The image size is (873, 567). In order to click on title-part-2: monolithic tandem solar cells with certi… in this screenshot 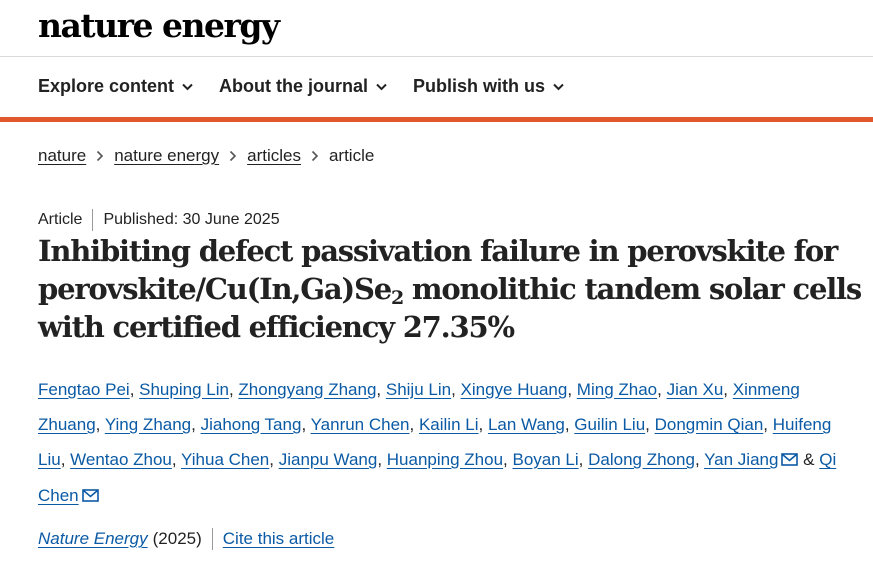, I will do `click(450, 308)`.